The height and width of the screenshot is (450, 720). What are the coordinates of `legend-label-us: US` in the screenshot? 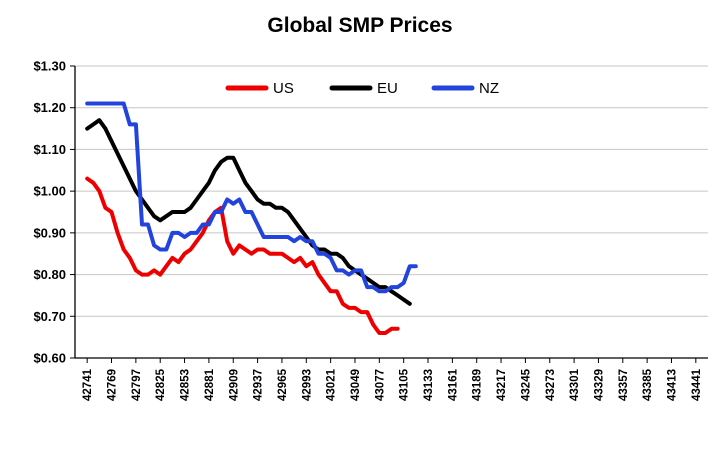 It's located at (283, 88).